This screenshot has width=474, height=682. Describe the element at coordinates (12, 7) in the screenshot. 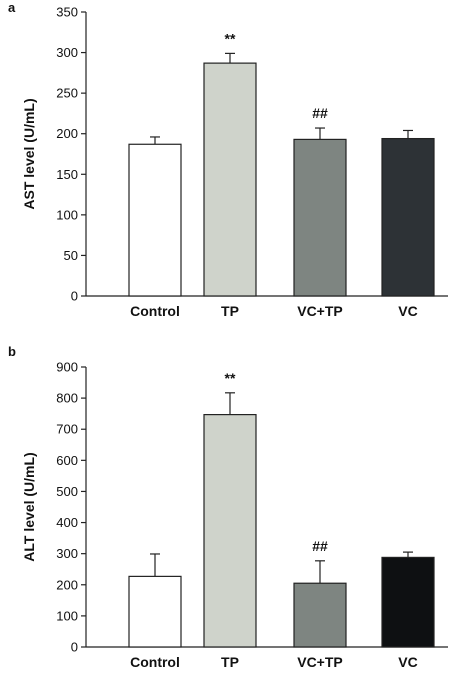

I see `panel-letter: a` at that location.